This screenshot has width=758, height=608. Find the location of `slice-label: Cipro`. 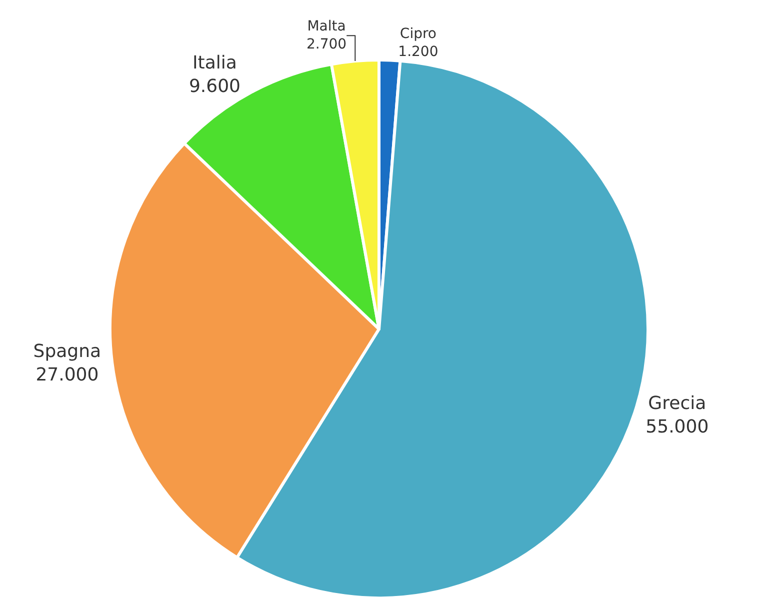

slice-label: Cipro is located at coordinates (418, 34).